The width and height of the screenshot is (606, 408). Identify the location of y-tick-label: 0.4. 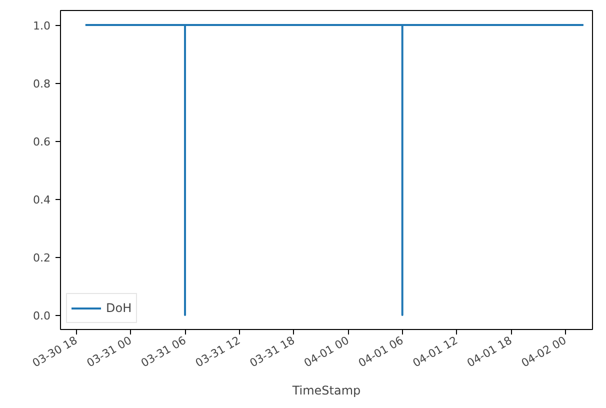
(42, 200).